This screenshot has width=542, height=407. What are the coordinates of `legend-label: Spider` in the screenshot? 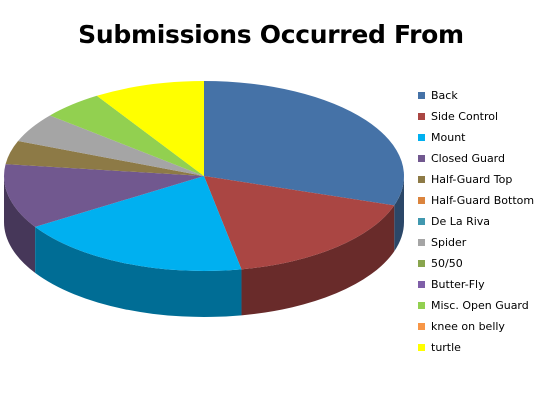 It's located at (449, 242).